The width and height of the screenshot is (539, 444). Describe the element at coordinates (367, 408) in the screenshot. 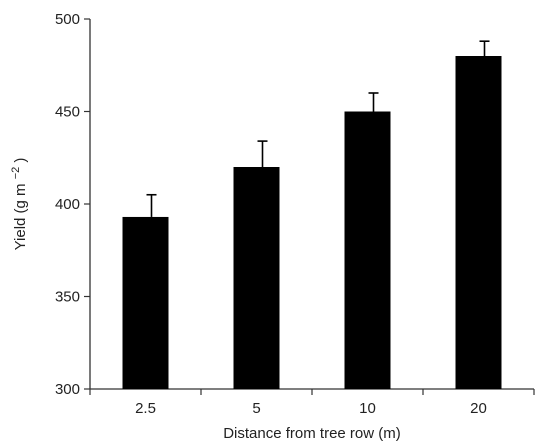

I see `x-tick-label: 10` at that location.